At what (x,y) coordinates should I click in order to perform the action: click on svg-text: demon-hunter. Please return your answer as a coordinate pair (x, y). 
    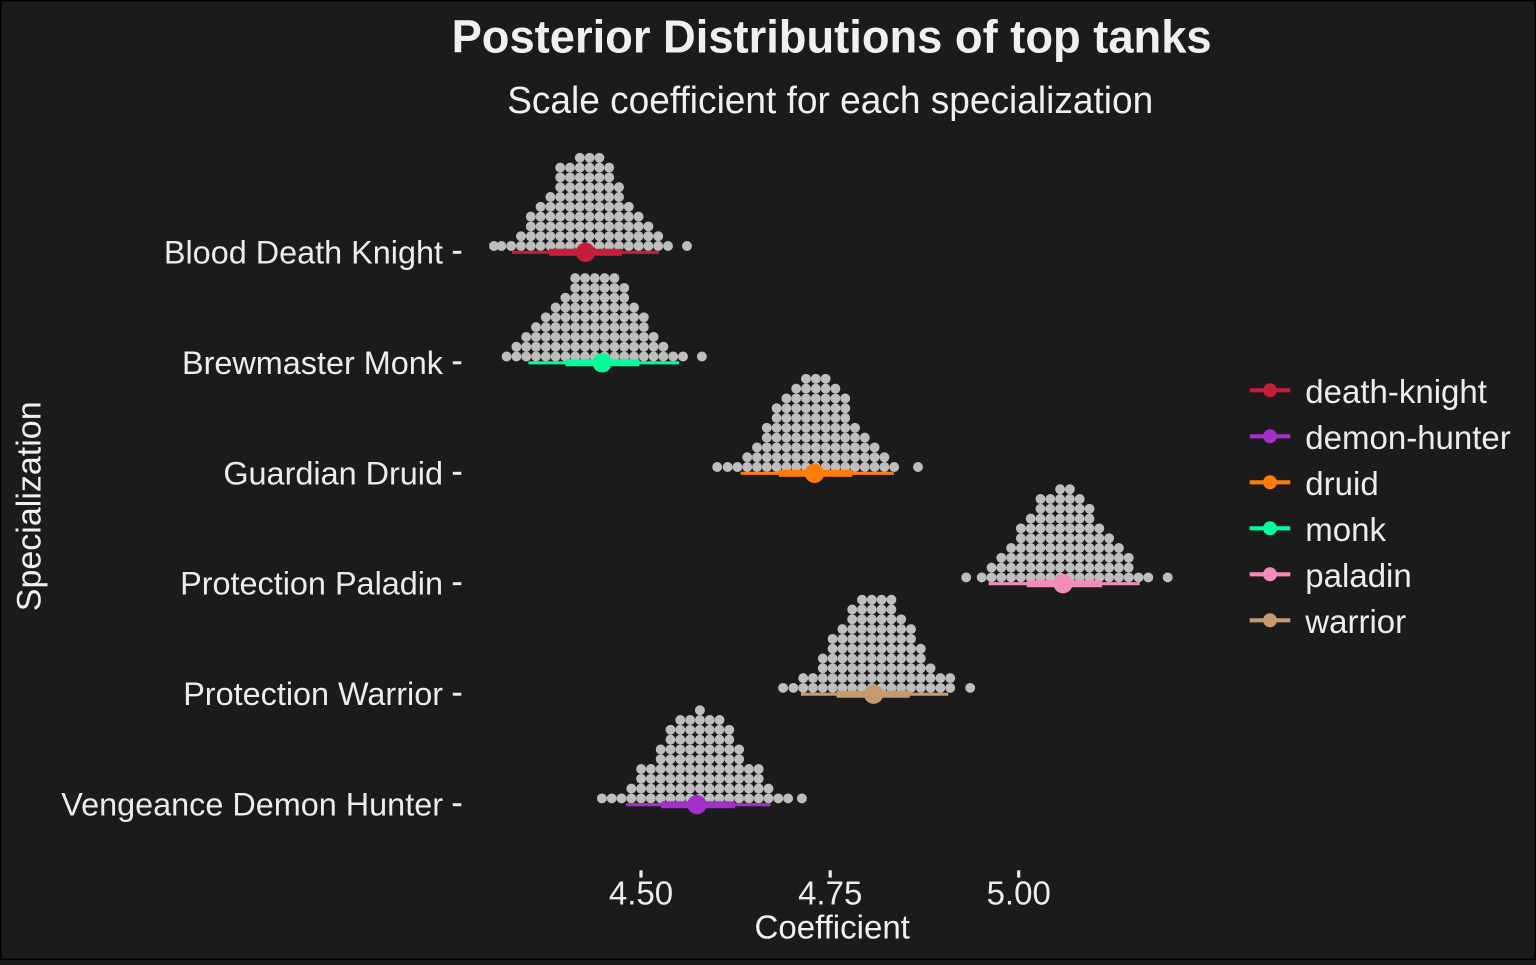
    Looking at the image, I should click on (1407, 437).